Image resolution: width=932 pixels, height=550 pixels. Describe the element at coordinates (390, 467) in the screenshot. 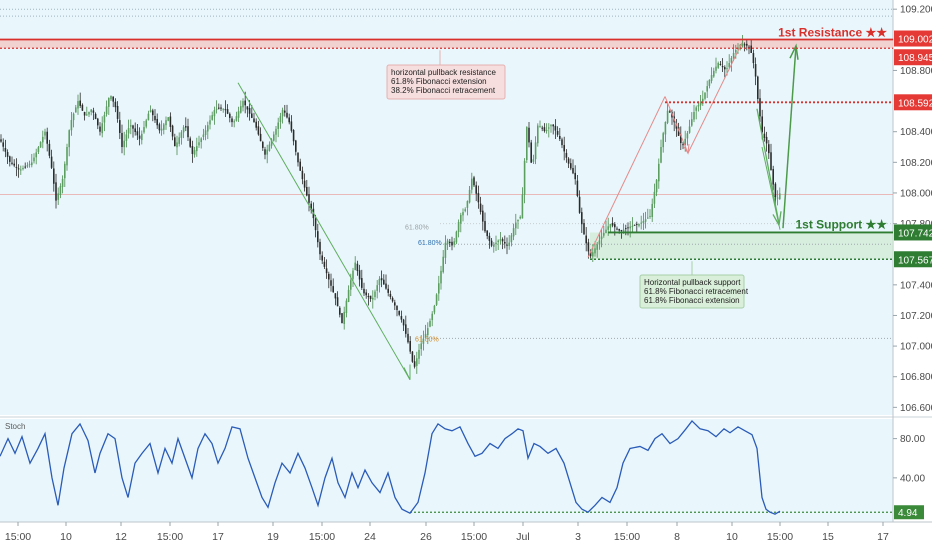

I see `stoch-line` at that location.